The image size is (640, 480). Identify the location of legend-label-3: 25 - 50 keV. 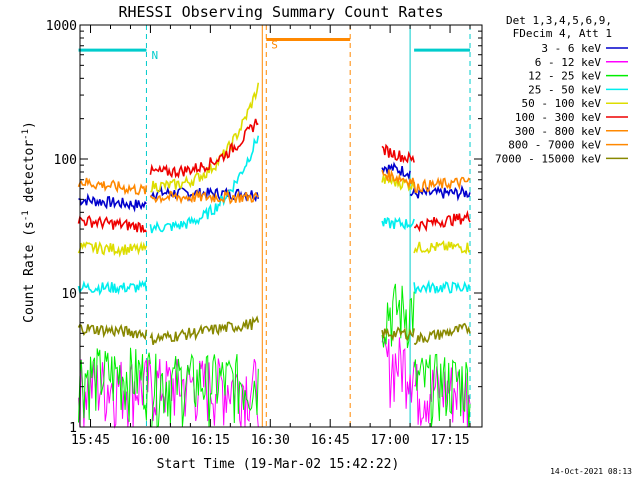
(564, 89).